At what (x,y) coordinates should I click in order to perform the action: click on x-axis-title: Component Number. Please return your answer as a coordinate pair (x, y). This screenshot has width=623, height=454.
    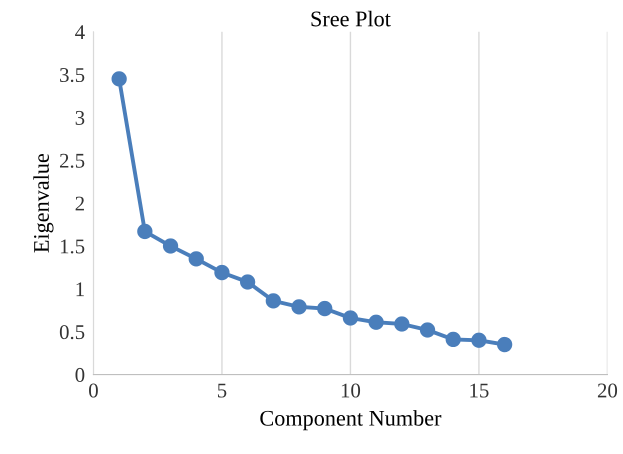
    Looking at the image, I should click on (351, 420).